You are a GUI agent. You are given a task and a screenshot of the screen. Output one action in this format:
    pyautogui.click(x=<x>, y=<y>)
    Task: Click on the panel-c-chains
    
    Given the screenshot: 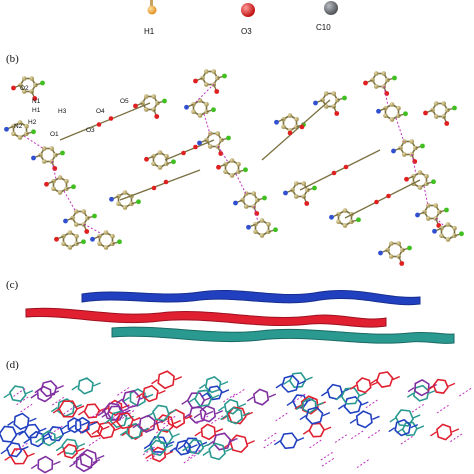 What is the action you would take?
    pyautogui.click(x=240, y=316)
    